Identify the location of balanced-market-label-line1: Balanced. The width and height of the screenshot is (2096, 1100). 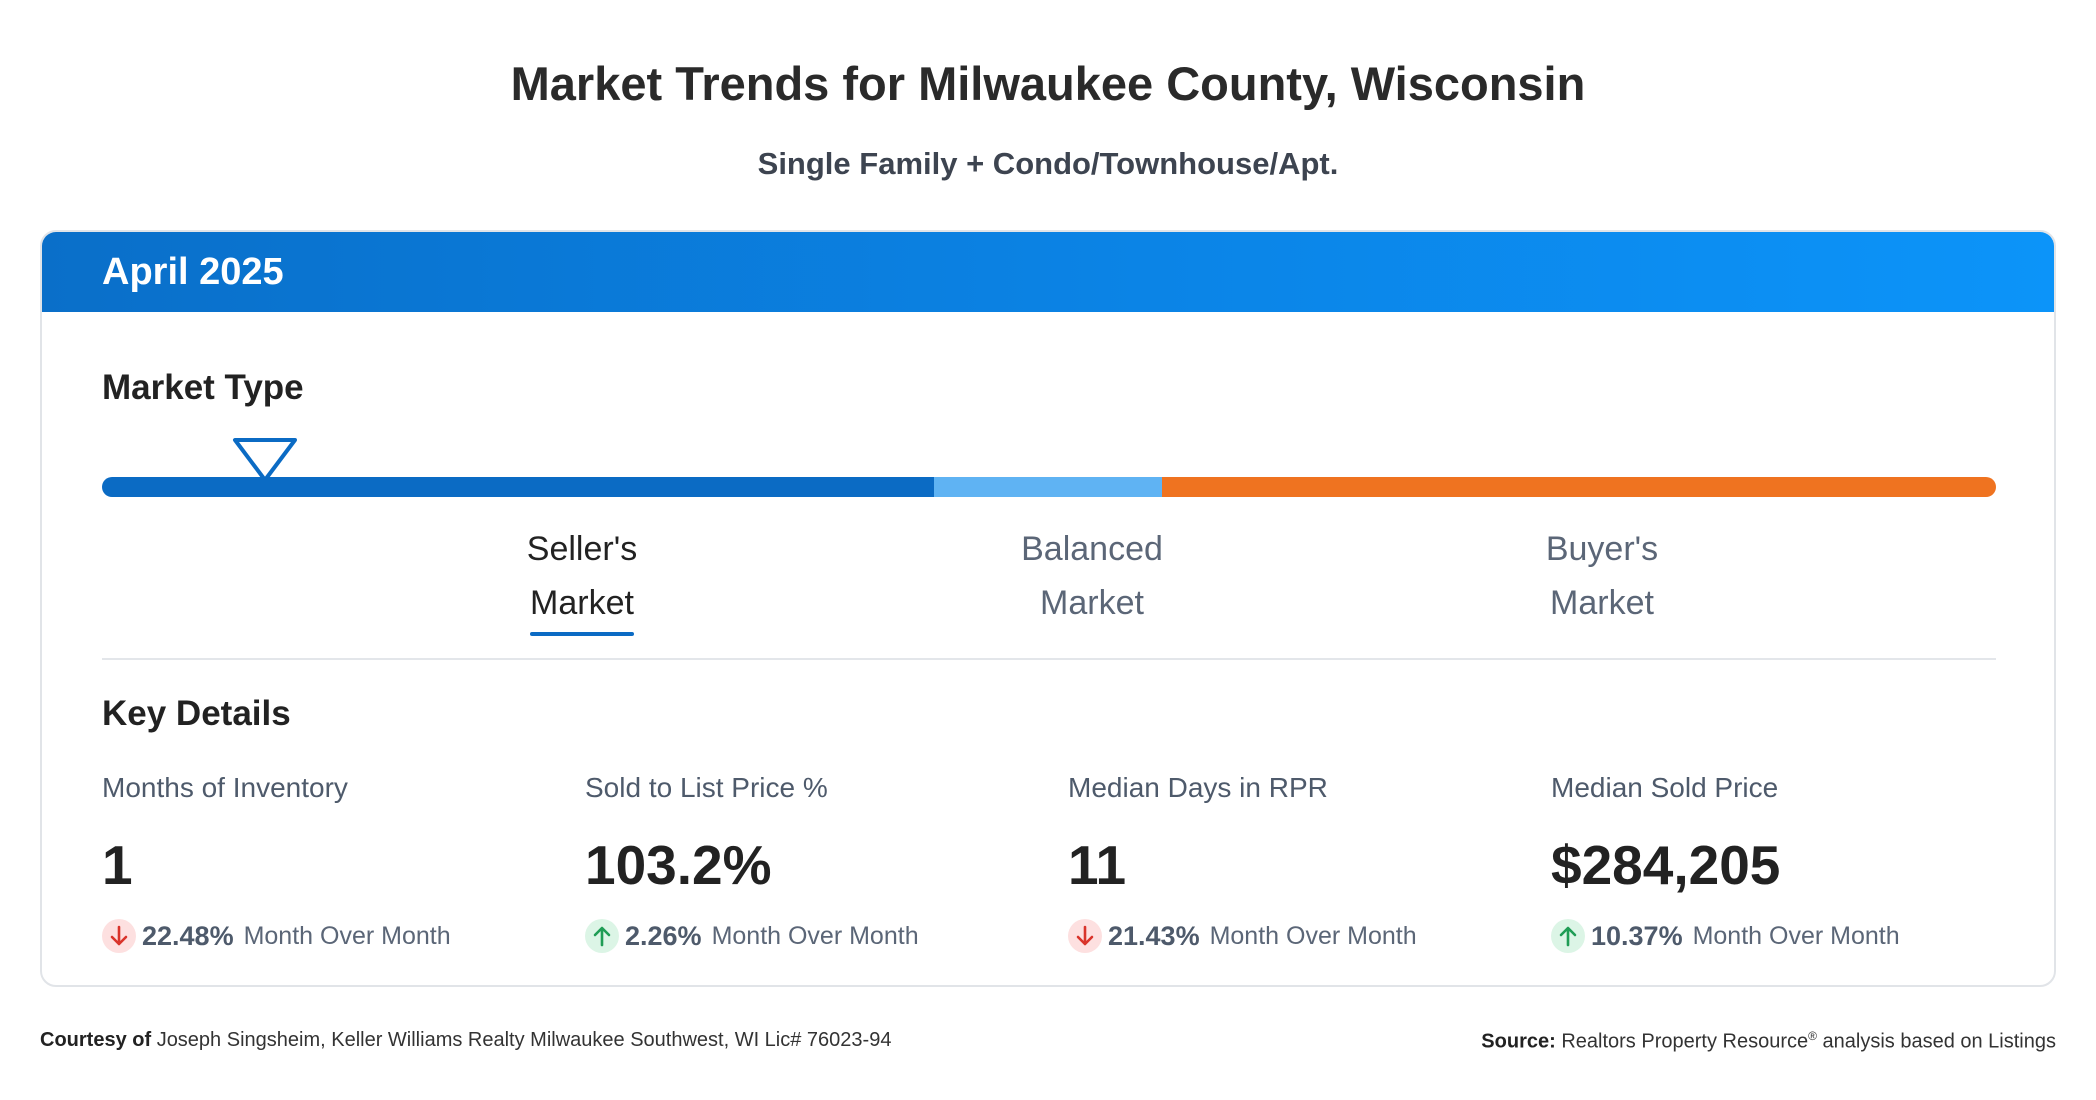
(1092, 549).